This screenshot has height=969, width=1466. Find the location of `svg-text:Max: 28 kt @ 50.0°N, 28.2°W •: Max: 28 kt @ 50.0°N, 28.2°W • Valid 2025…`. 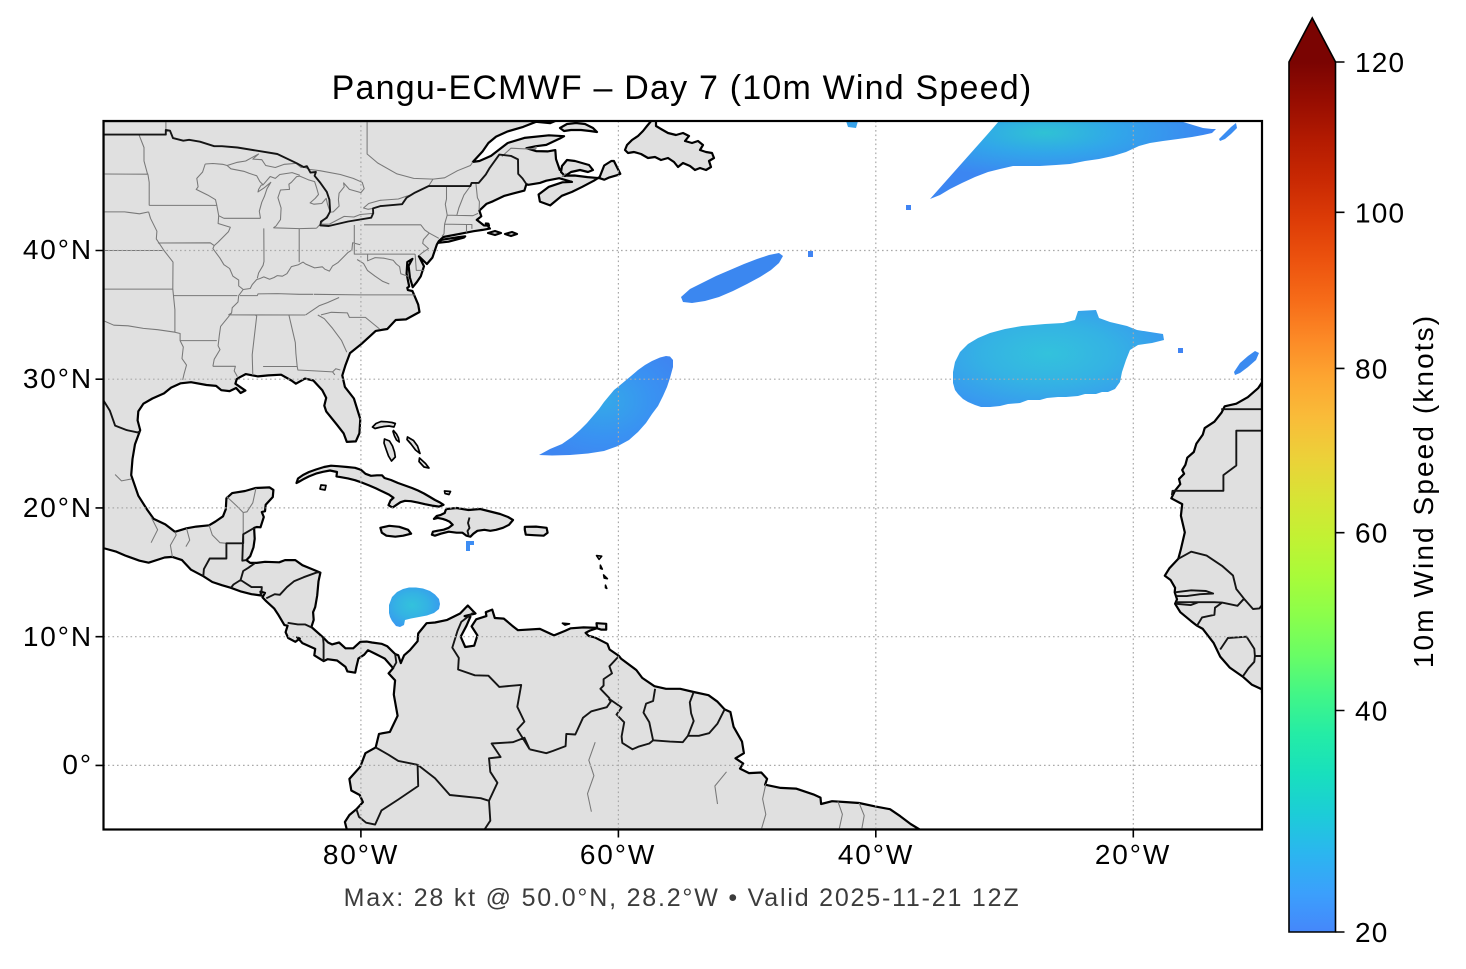

svg-text:Max: 28 kt @ 50.0°N, 28.2°W •: Max: 28 kt @ 50.0°N, 28.2°W • Valid 2025… is located at coordinates (682, 898).